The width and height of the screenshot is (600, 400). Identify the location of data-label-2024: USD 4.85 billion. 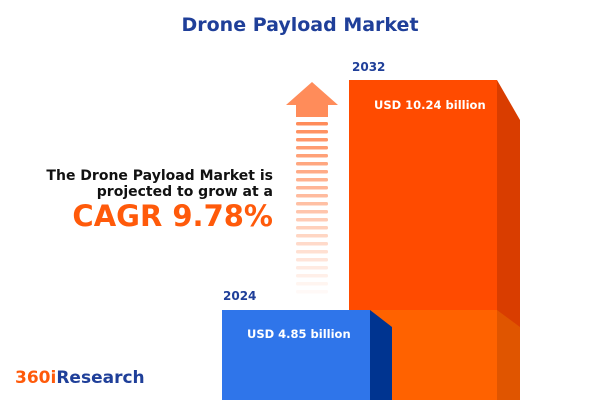
(299, 334).